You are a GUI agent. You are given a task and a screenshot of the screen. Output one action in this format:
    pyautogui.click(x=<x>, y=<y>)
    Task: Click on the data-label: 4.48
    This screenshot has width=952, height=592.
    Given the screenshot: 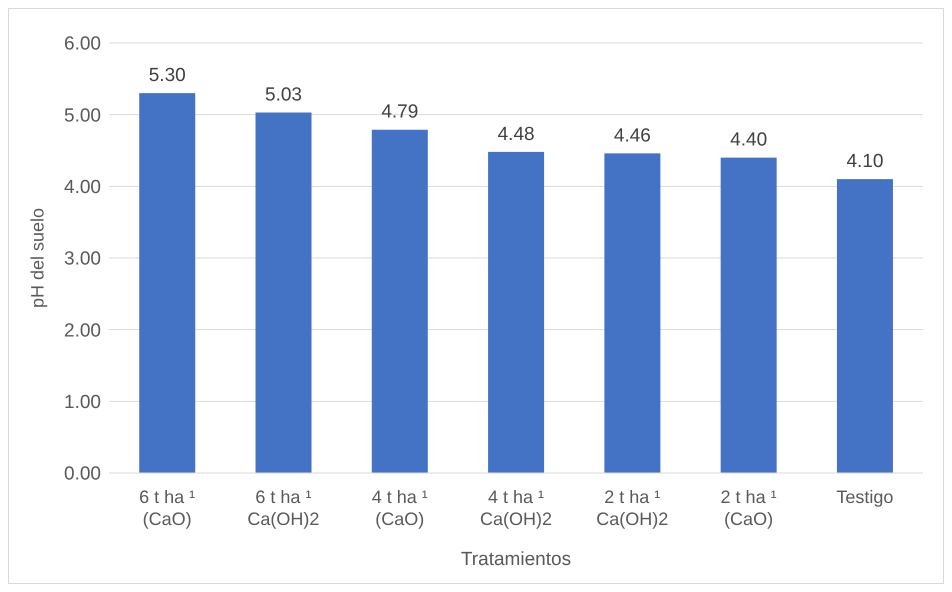 What is the action you would take?
    pyautogui.click(x=516, y=134)
    